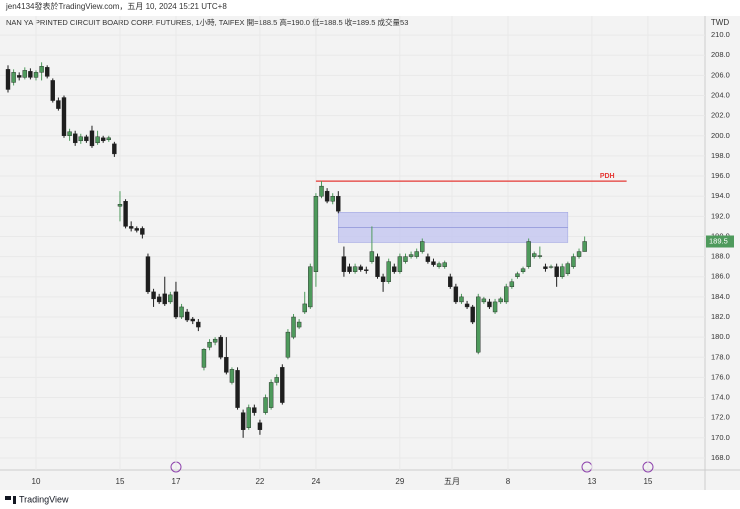 The image size is (740, 509). I want to click on y-tick-label: 170.0, so click(720, 437).